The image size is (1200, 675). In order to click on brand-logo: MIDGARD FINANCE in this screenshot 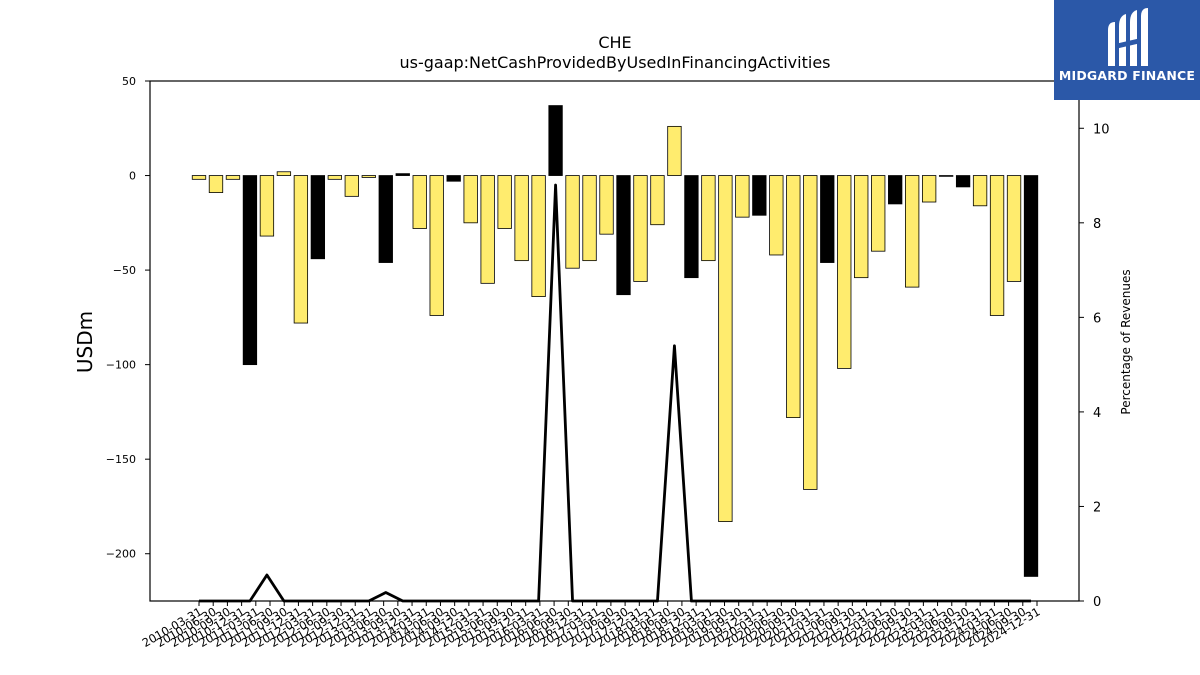, I will do `click(1127, 50)`.